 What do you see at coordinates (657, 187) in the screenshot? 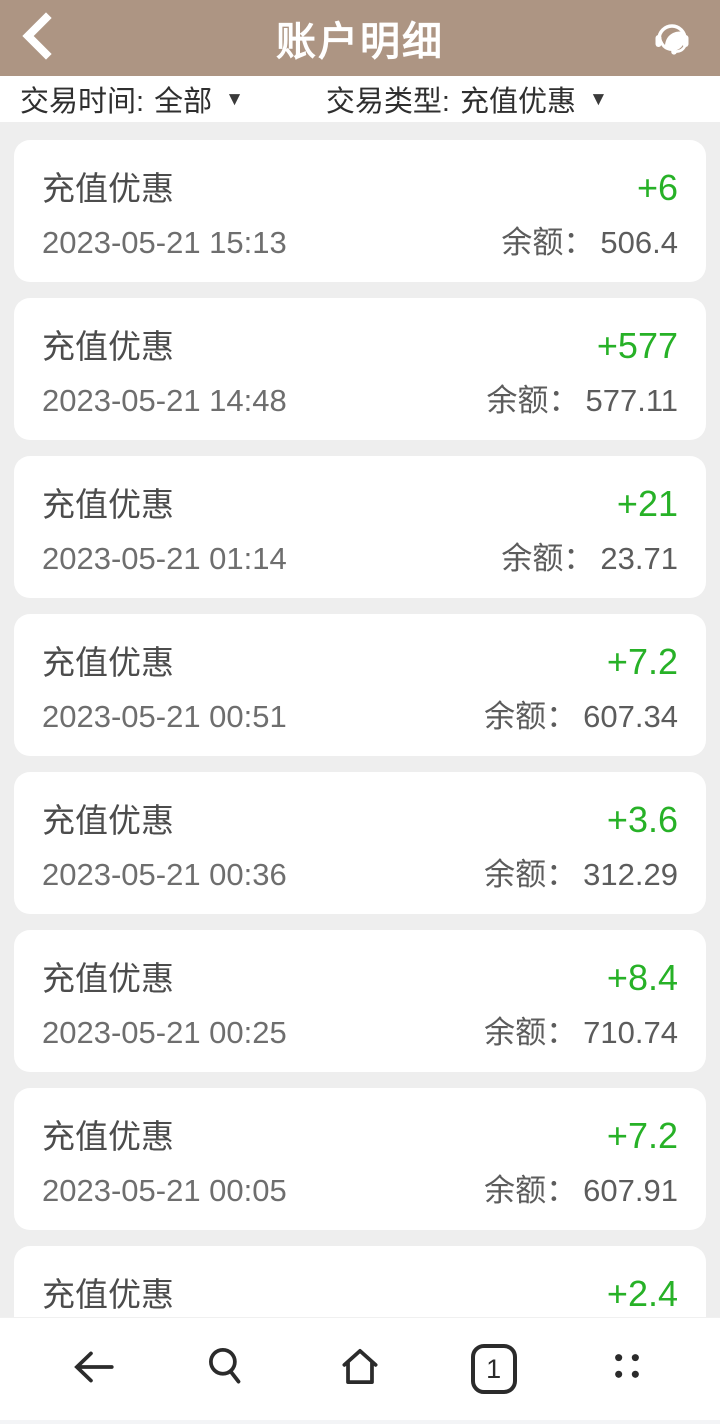
I see `transaction-amount: +6` at bounding box center [657, 187].